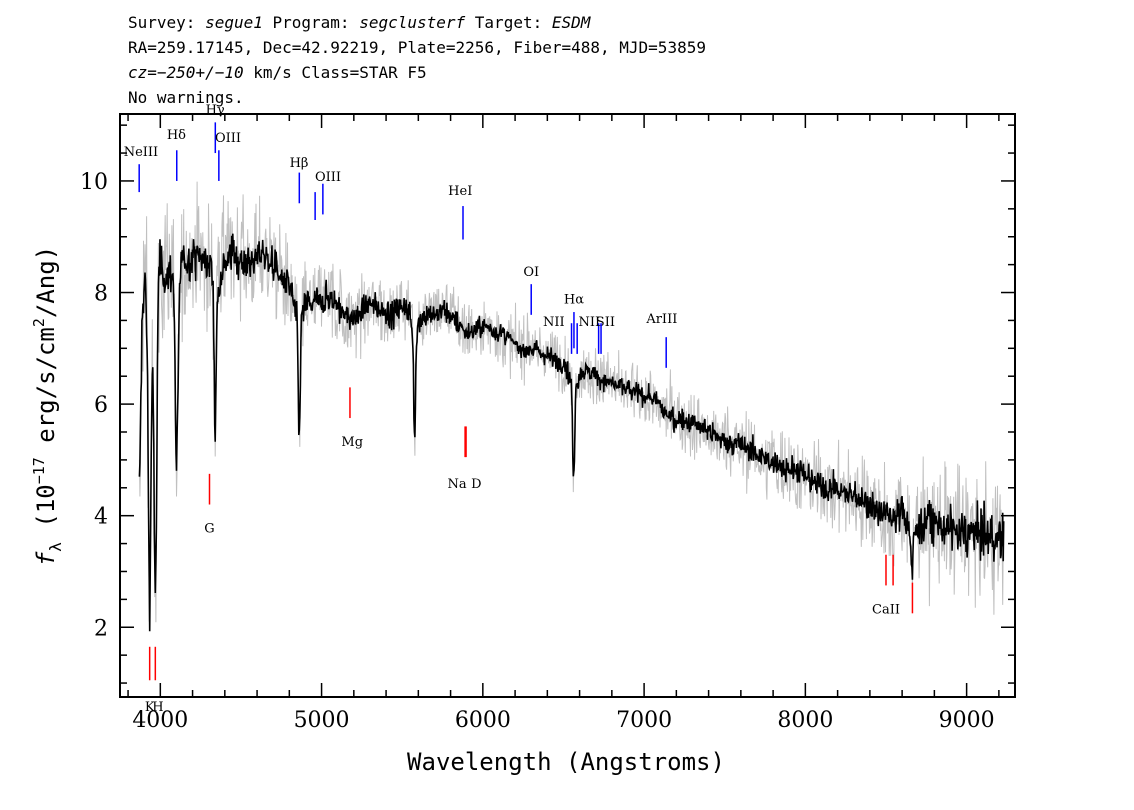  I want to click on absorption-line-label: D, so click(476, 484).